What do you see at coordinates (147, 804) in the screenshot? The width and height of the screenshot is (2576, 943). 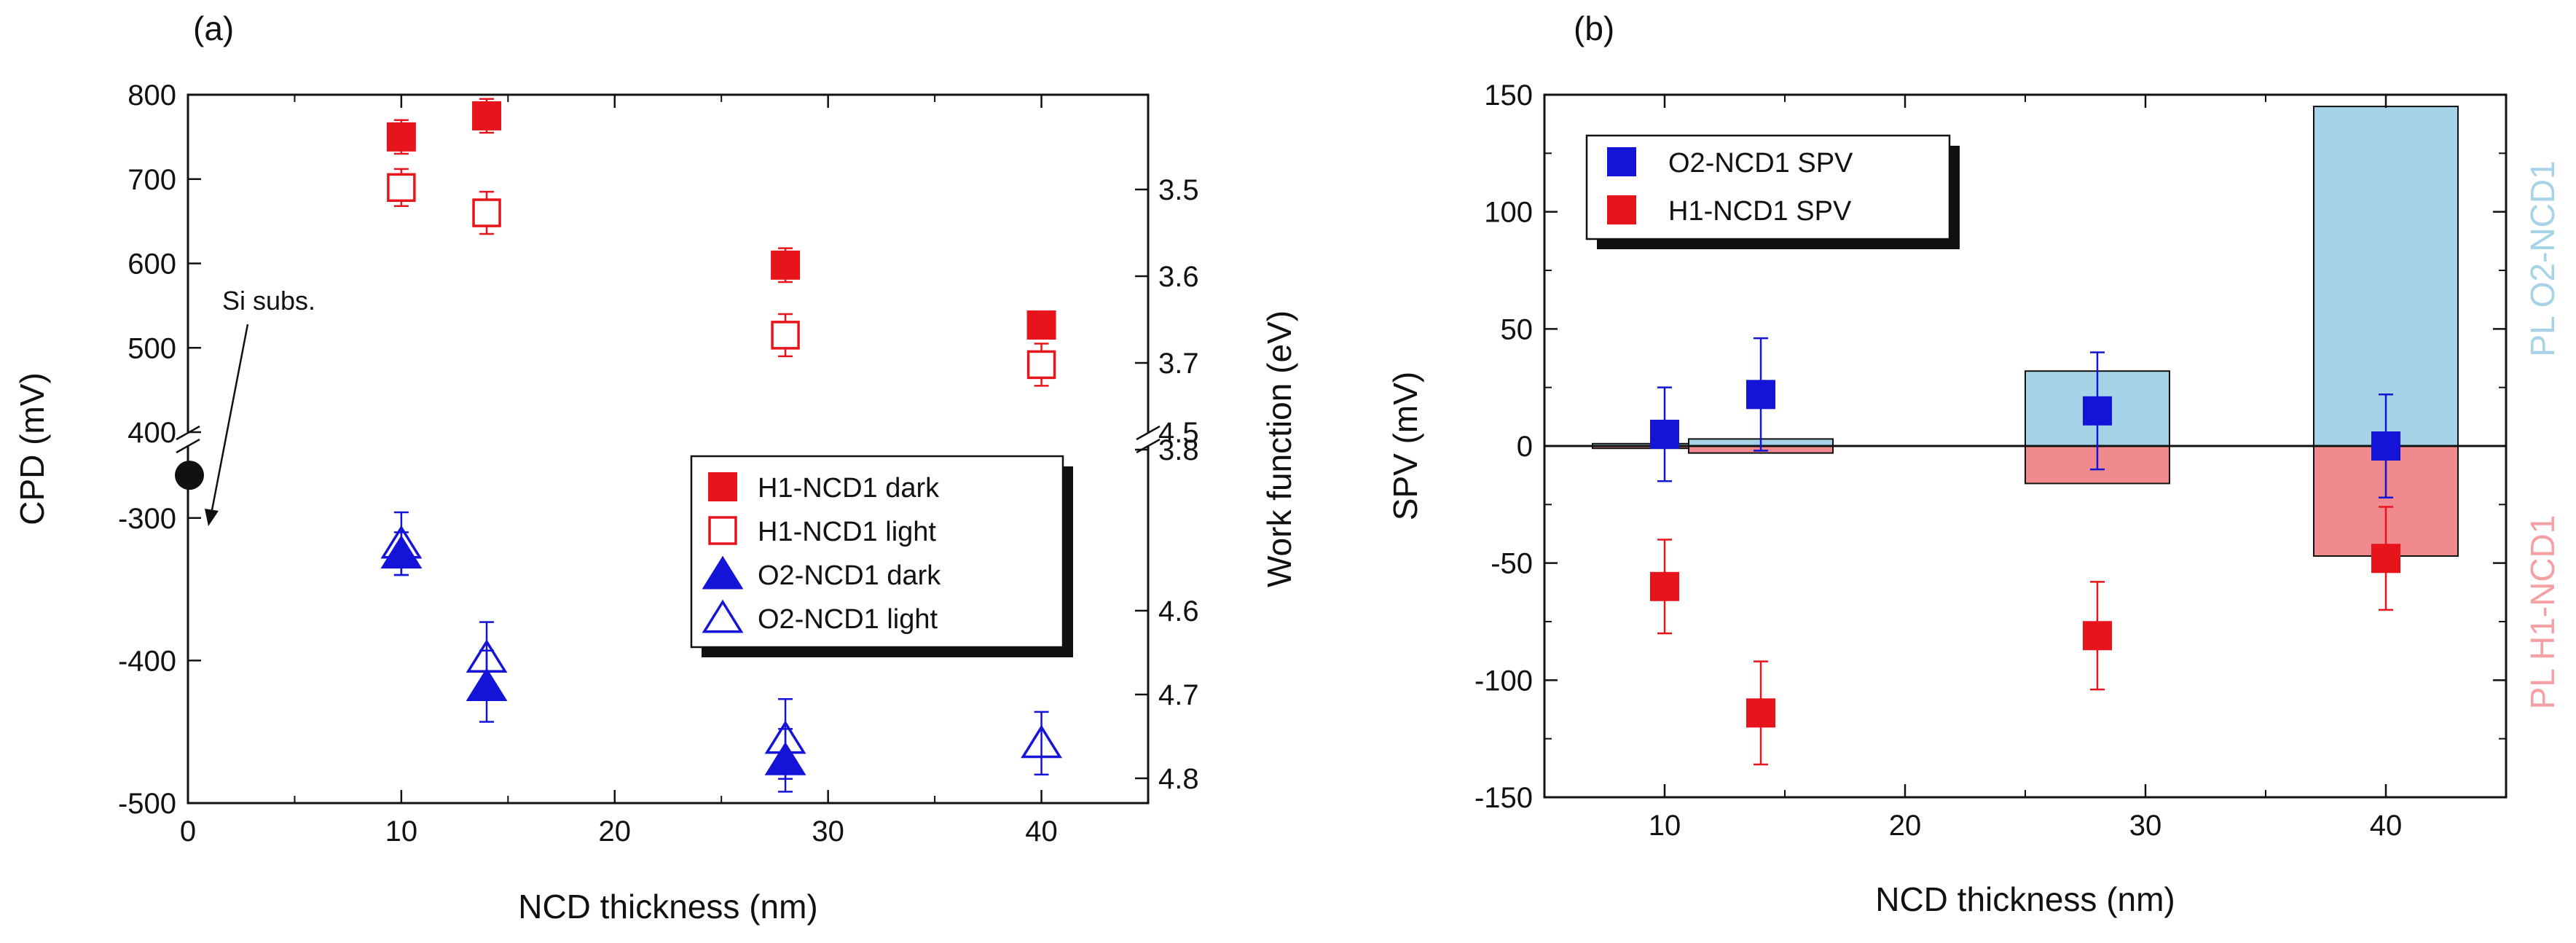 I see `a-y-tick-label: -500` at bounding box center [147, 804].